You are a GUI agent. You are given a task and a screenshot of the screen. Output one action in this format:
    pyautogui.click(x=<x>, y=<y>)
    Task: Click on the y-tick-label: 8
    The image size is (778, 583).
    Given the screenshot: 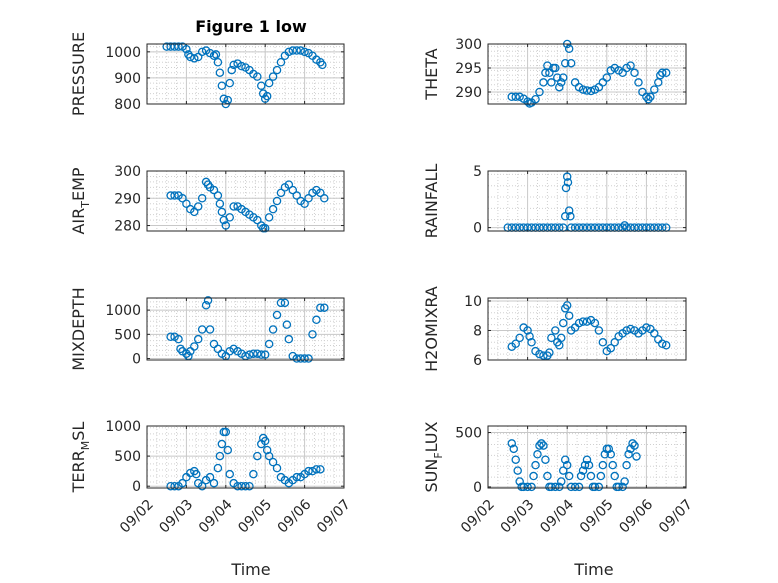 What is the action you would take?
    pyautogui.click(x=477, y=331)
    